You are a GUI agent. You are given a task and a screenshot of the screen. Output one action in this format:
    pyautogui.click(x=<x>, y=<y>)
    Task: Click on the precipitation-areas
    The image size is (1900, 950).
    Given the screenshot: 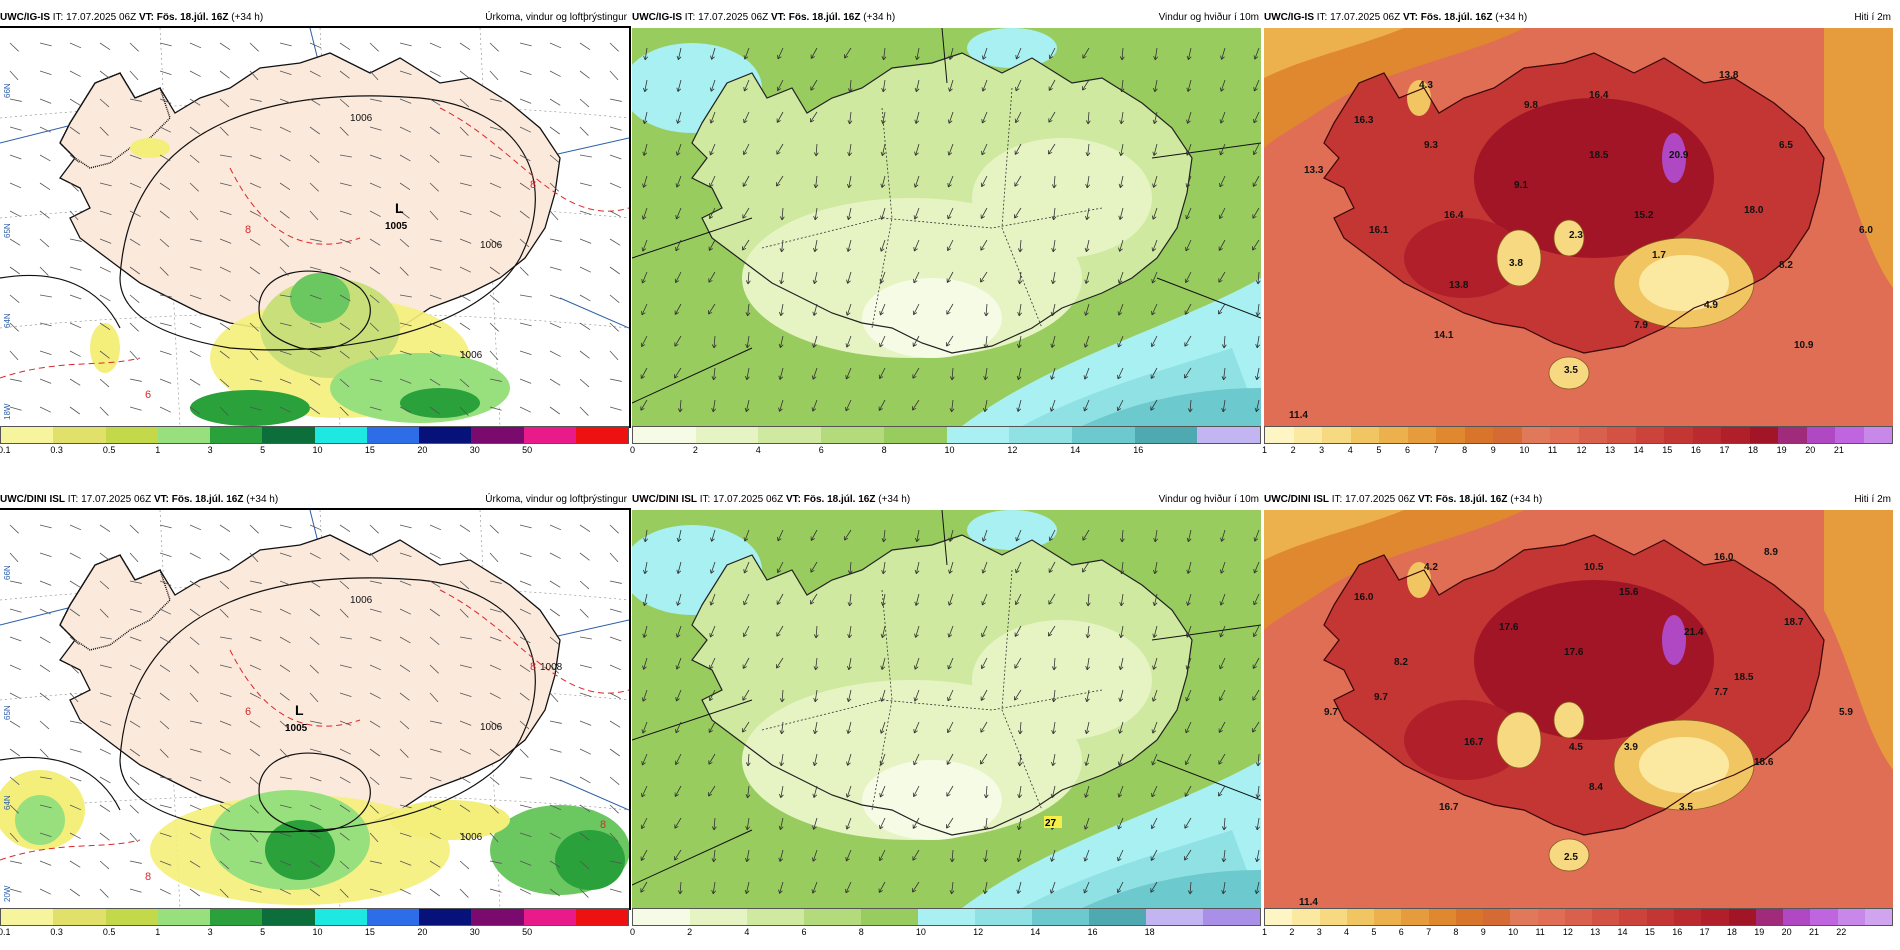 What is the action you would take?
    pyautogui.click(x=300, y=282)
    